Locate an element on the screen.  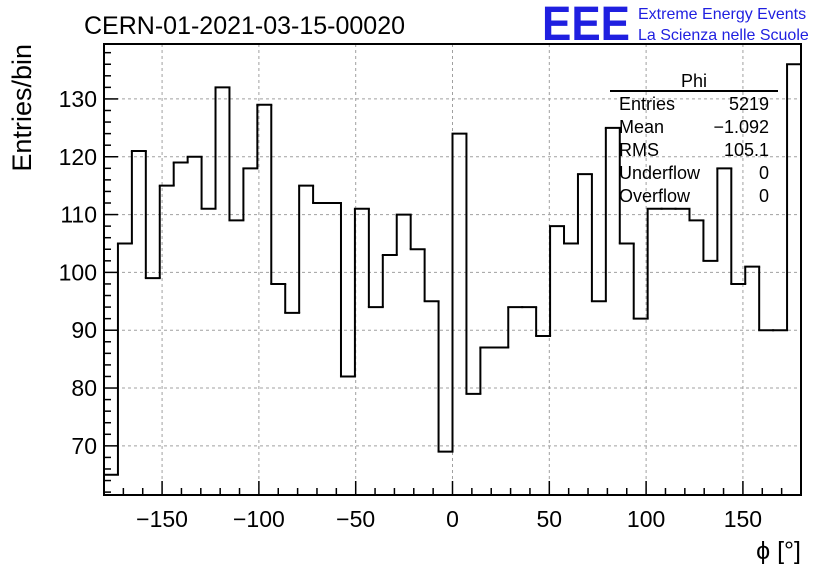
x-tick-label: 100 is located at coordinates (646, 519).